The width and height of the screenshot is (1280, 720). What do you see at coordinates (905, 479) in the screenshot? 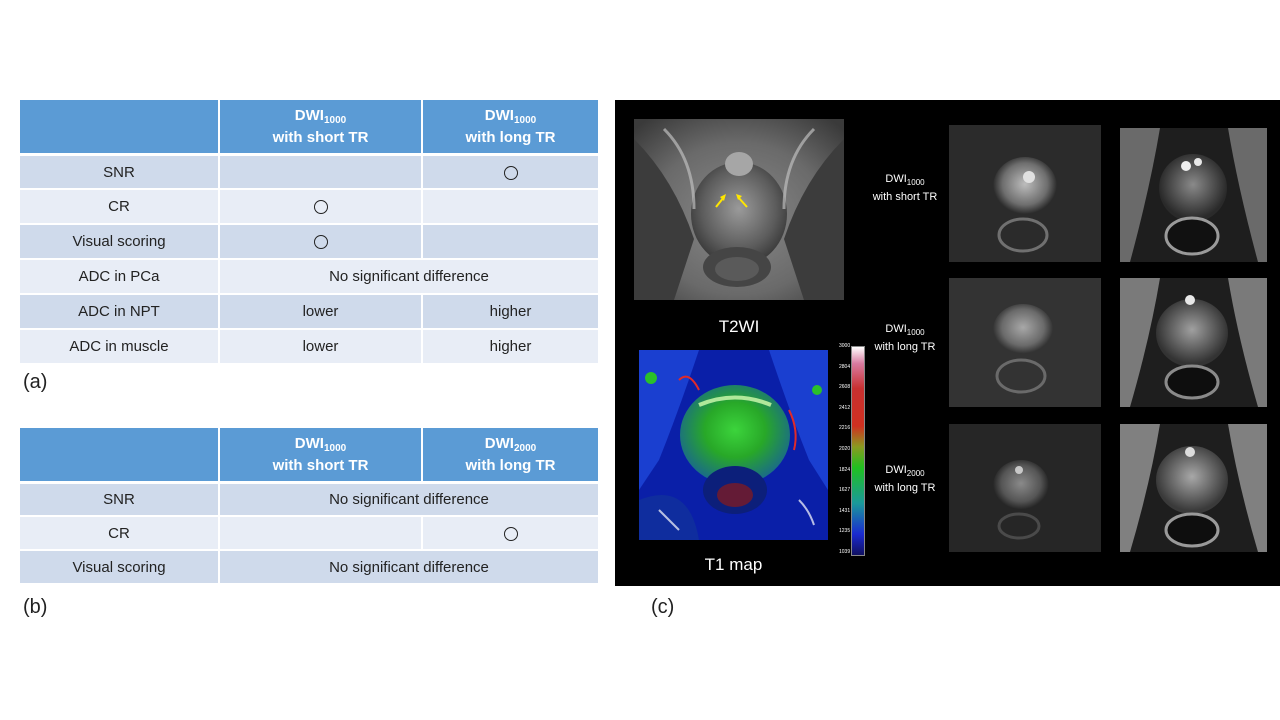
I see `dwi-row-label: DWI2000 with long TR` at bounding box center [905, 479].